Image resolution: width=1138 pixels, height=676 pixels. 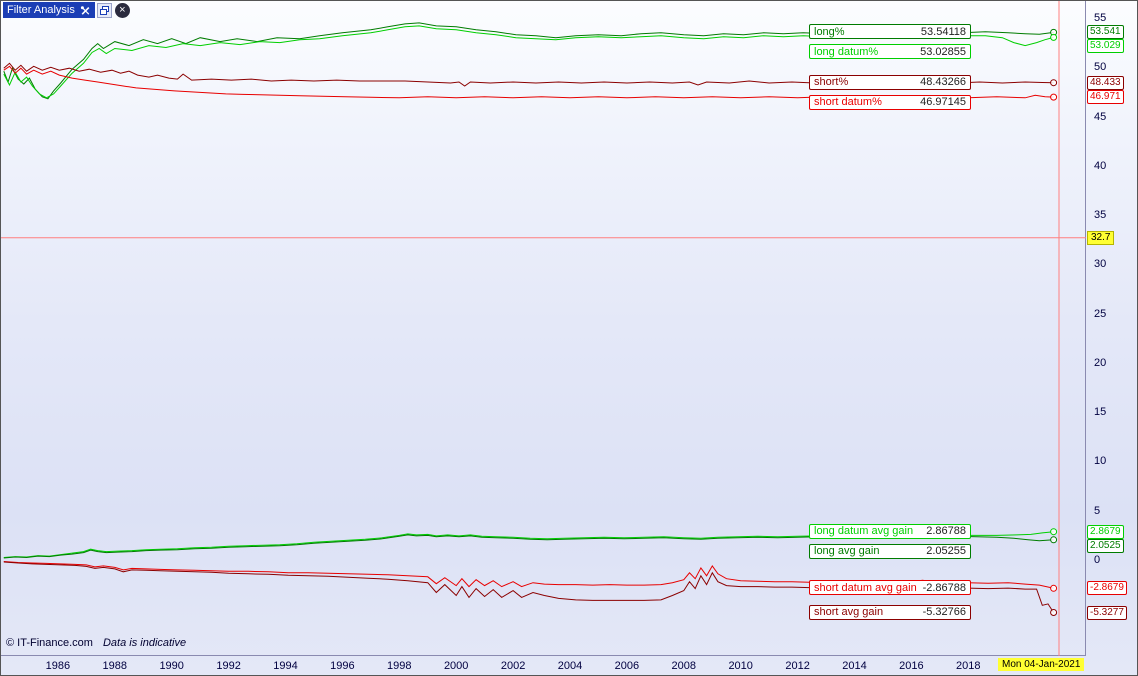 I want to click on y-axis-tick-label: 50, so click(x=1100, y=67).